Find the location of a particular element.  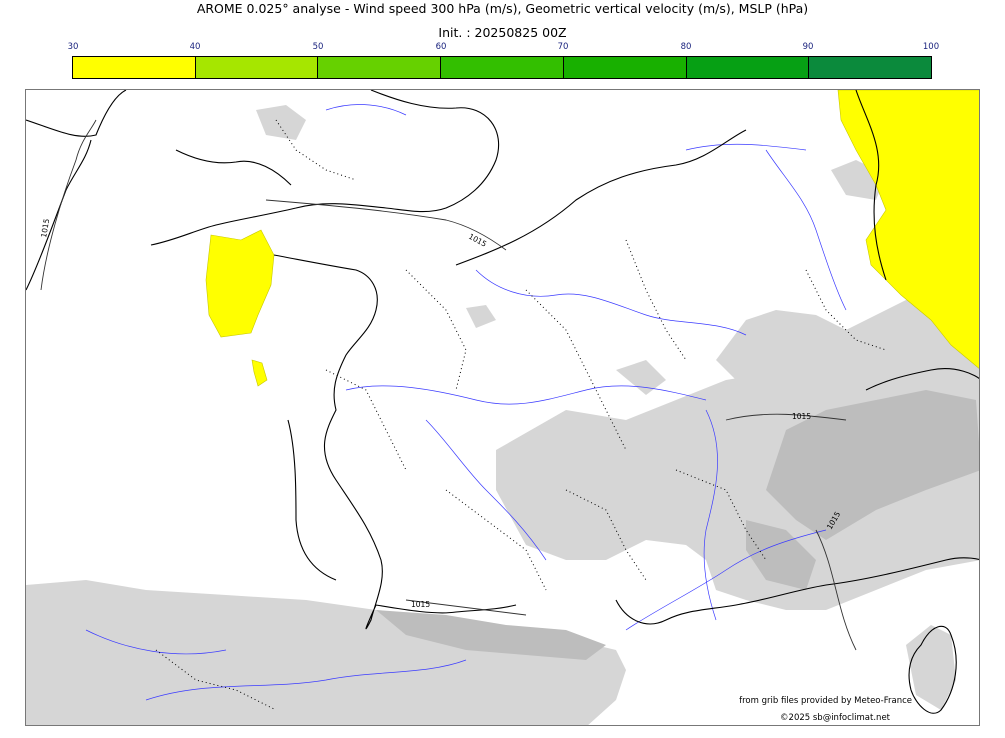

colorbar-tick: 90 is located at coordinates (808, 47).